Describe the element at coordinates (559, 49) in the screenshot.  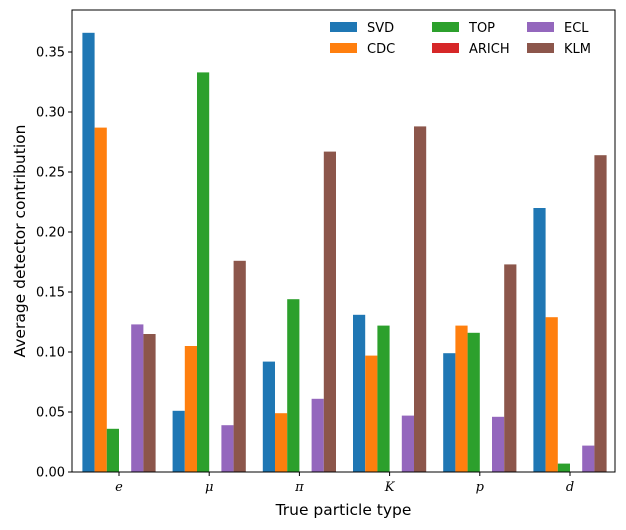
I see `legend-item-klm: KLM` at that location.